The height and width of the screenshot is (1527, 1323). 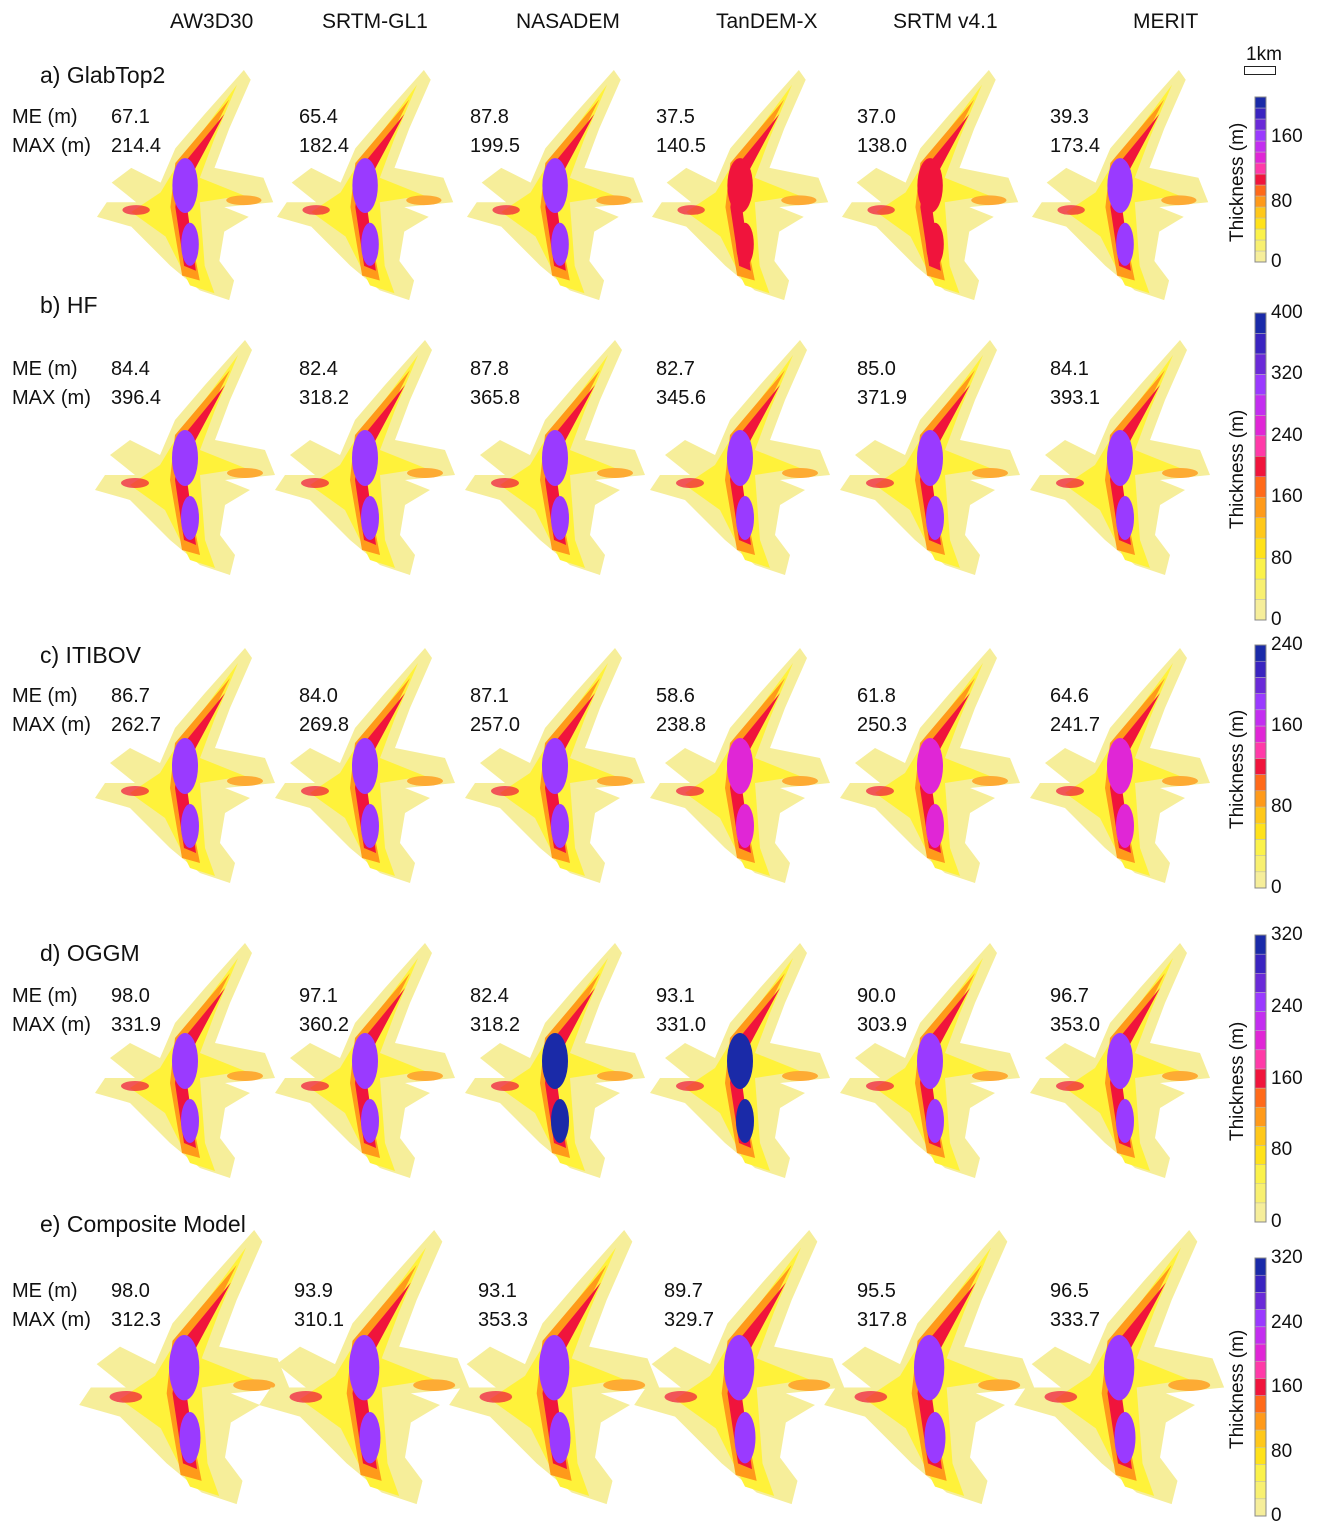 I want to click on max-label: MAX (m), so click(x=51, y=1320).